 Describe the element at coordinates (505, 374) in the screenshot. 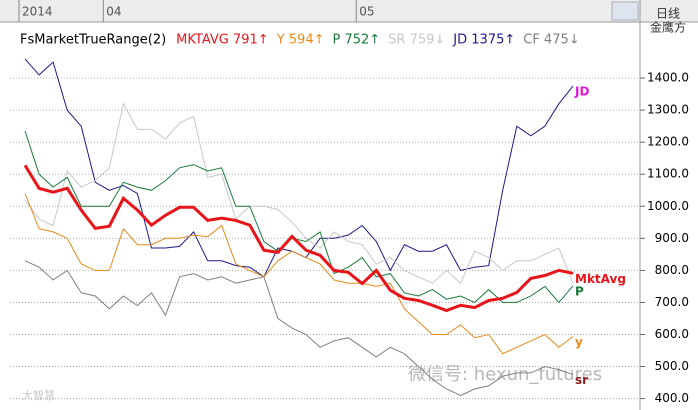

I see `watermark: 微信号: hexun_futures` at that location.